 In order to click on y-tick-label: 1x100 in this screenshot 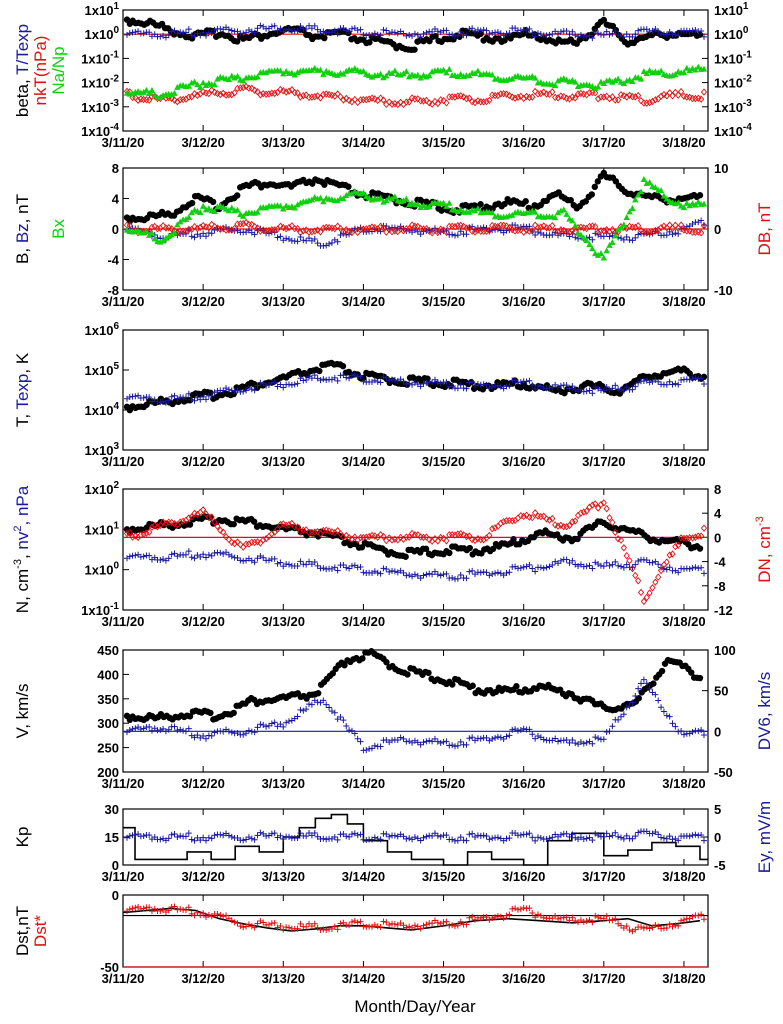, I will do `click(102, 33)`.